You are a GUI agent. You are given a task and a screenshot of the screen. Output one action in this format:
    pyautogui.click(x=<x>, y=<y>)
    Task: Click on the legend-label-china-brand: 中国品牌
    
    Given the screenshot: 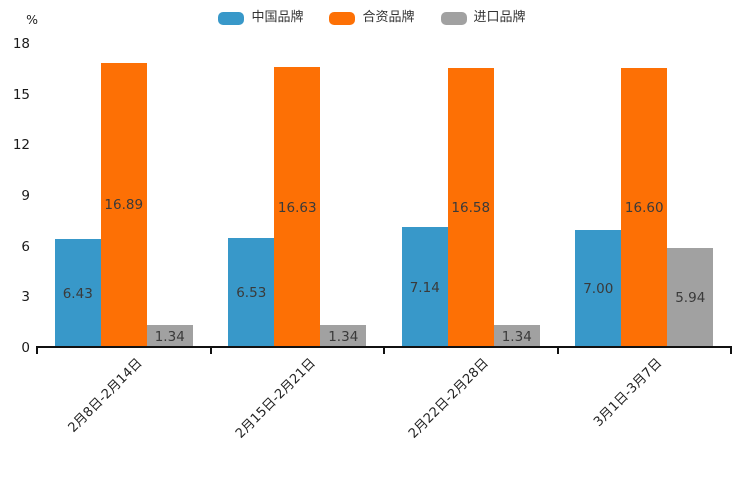 What is the action you would take?
    pyautogui.click(x=277, y=17)
    